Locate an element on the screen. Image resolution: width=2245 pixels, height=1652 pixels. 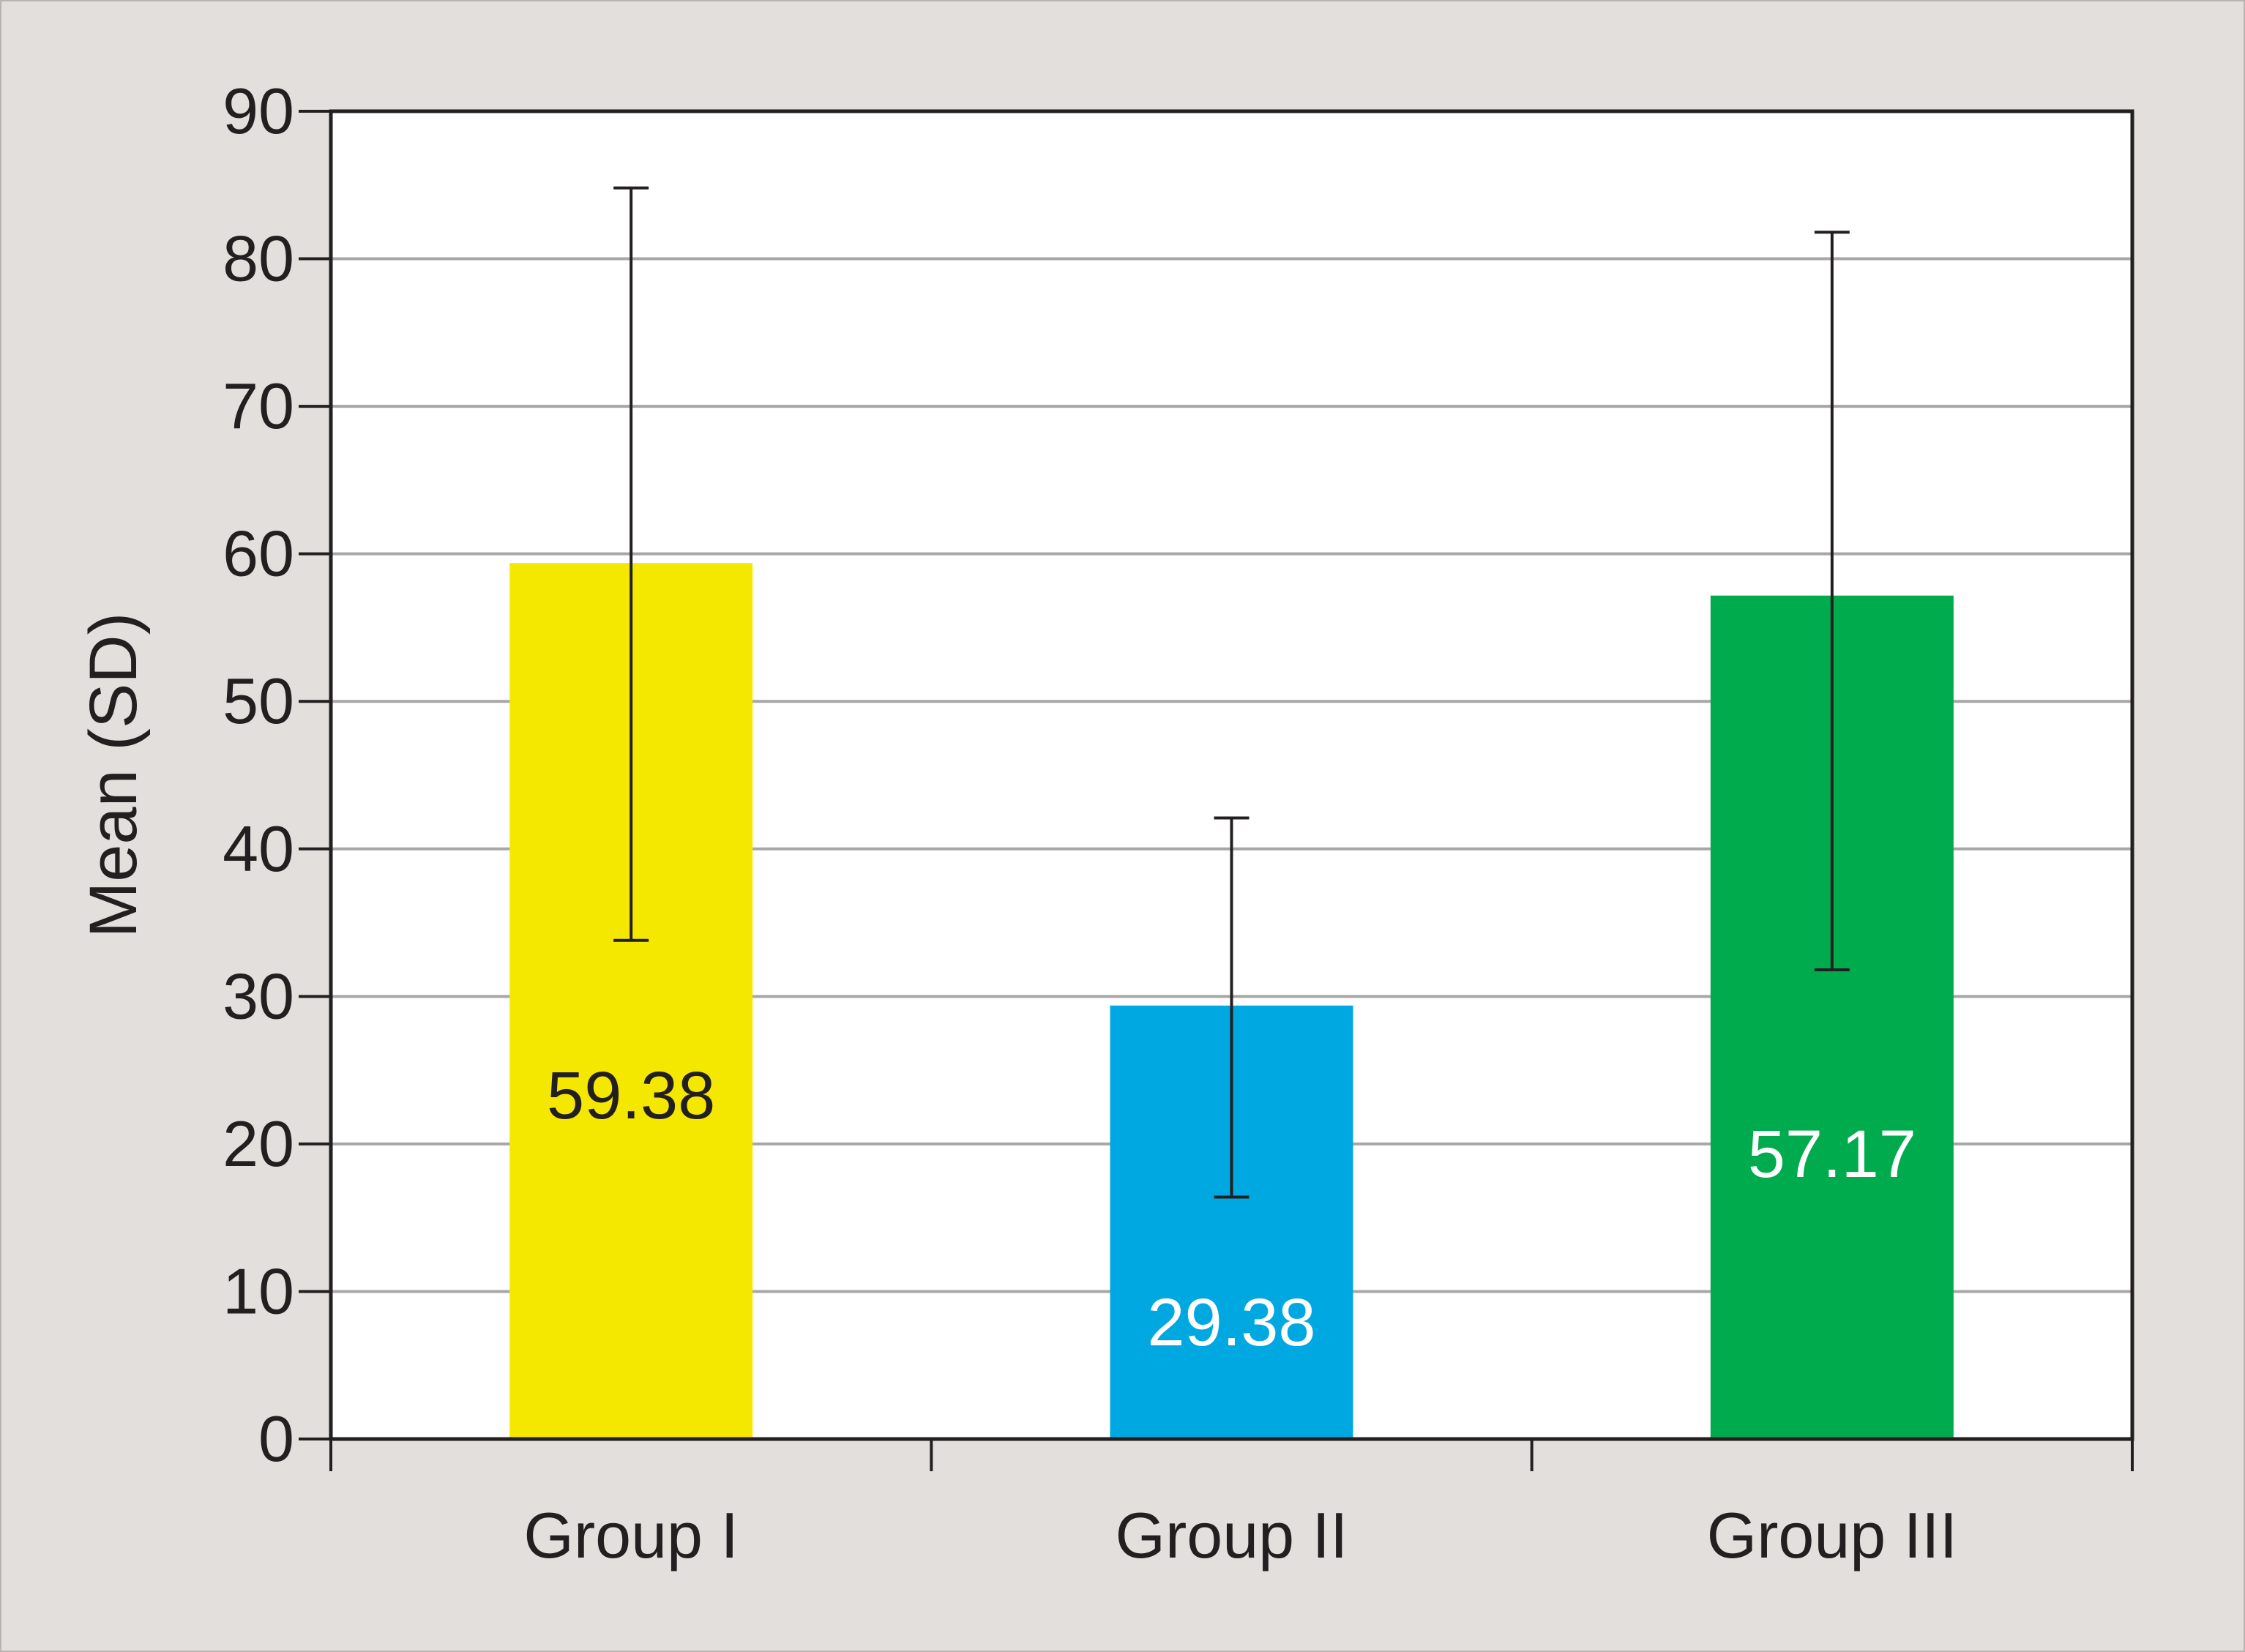
y-tick-label: 10 is located at coordinates (258, 1291).